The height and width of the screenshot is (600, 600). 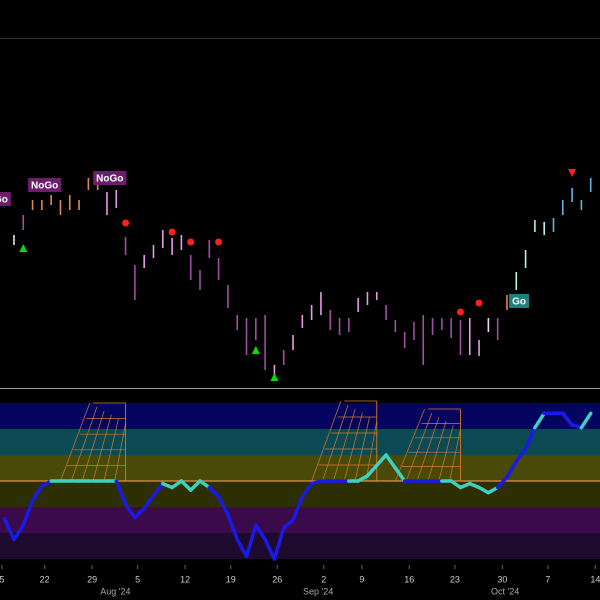 What do you see at coordinates (455, 579) in the screenshot?
I see `x-tick-label: 23` at bounding box center [455, 579].